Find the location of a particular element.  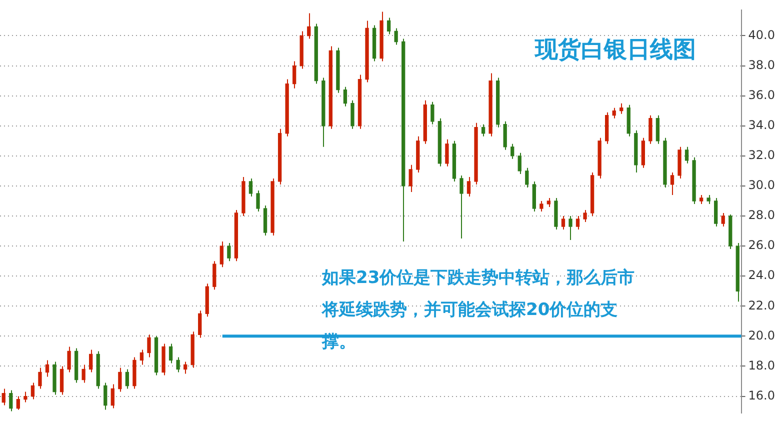

y-tick-label: 28.0 is located at coordinates (761, 215).